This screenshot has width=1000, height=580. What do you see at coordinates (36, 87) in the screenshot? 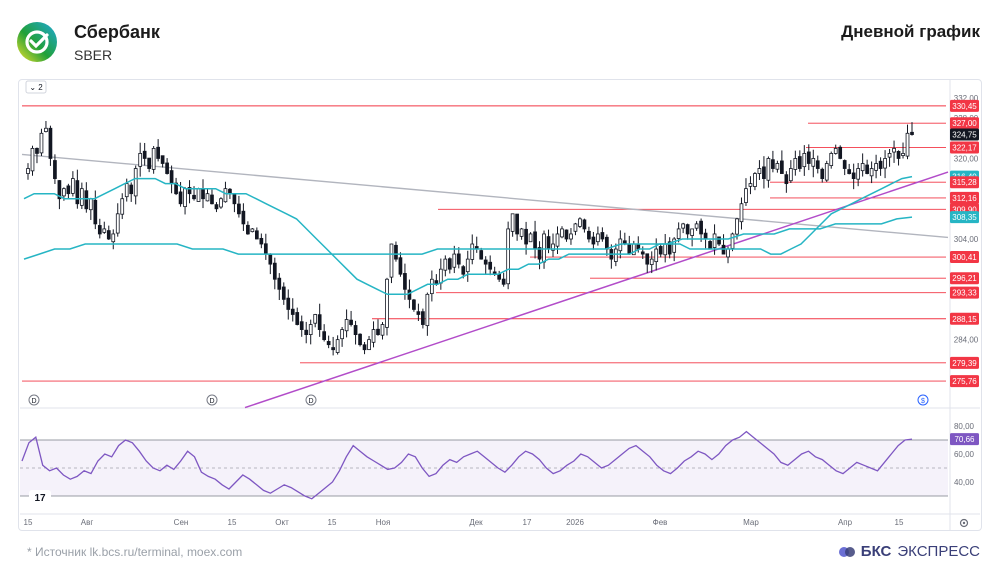
I see `legend-toggle: ⌄ 2` at bounding box center [36, 87].